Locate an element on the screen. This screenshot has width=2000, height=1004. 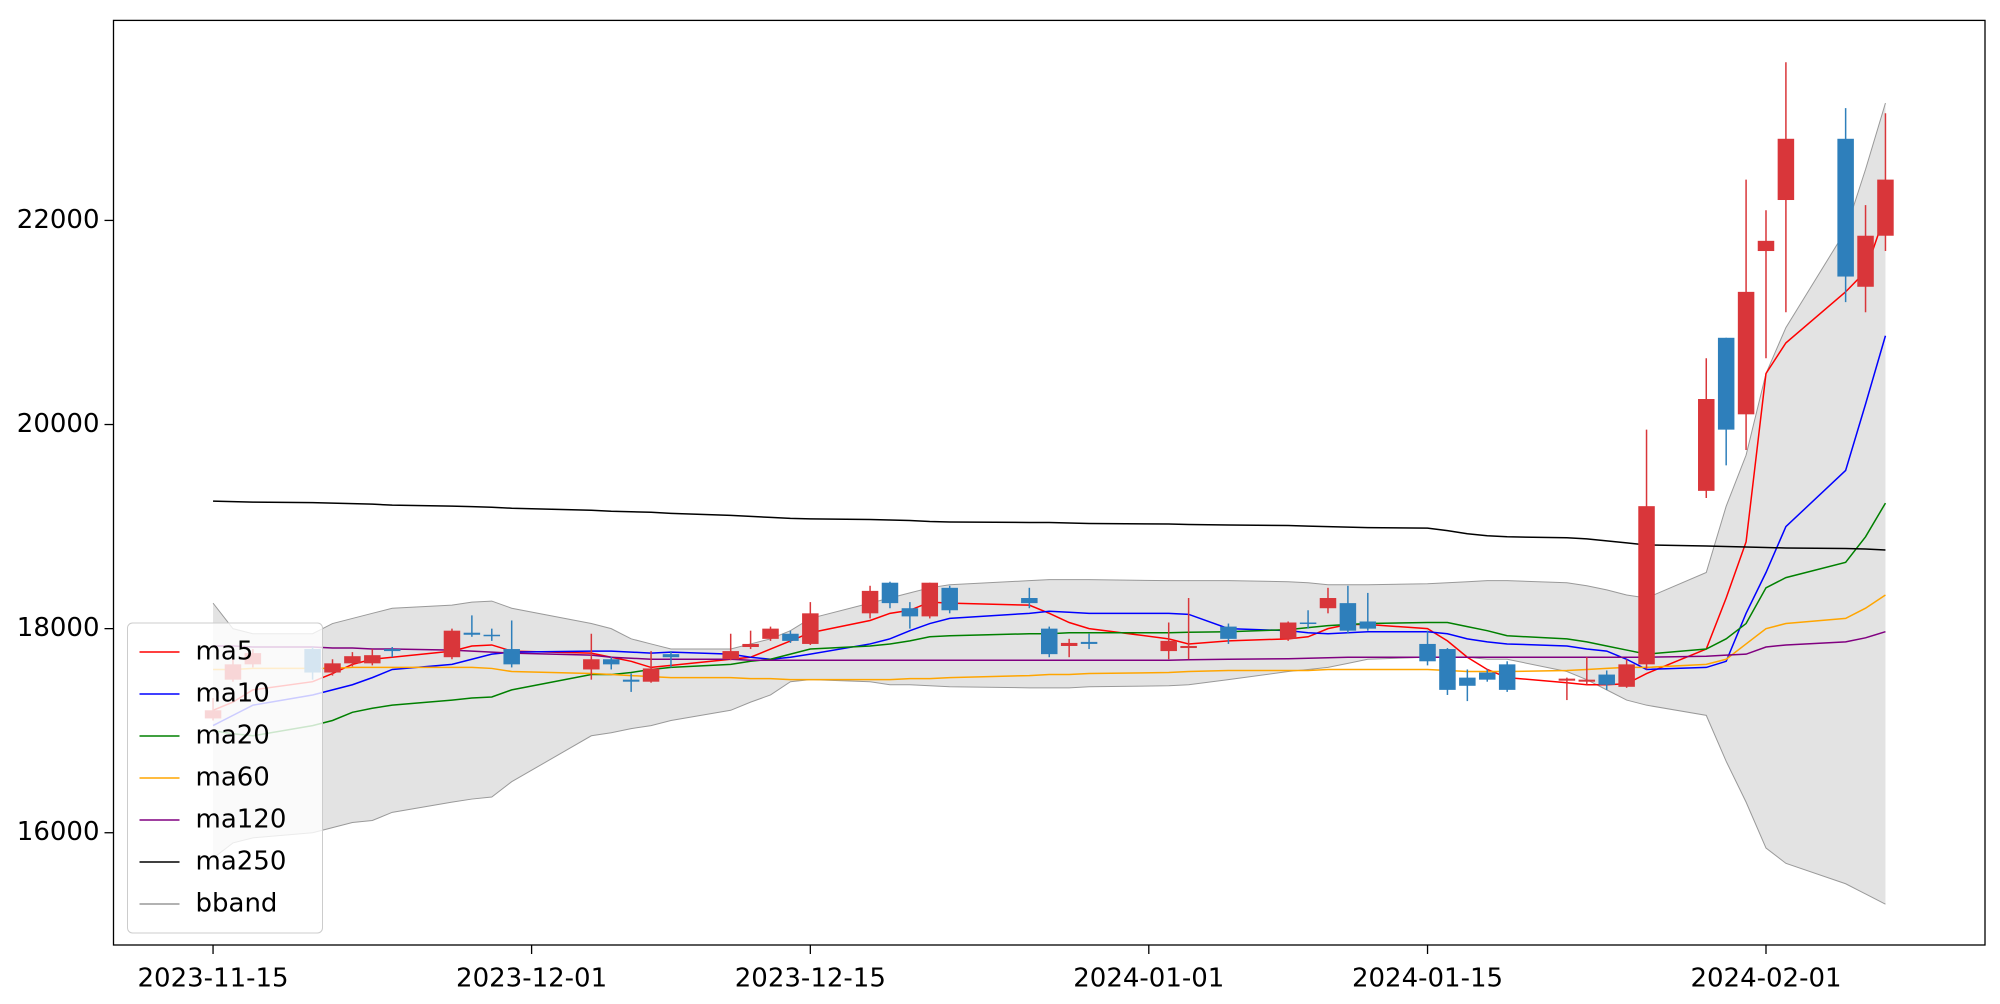
legend-label: ma250 is located at coordinates (241, 862).